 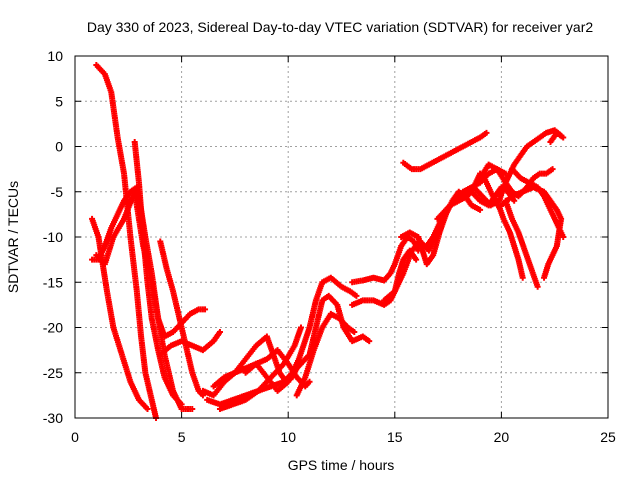 I want to click on x-tick-label: 10, so click(x=288, y=437).